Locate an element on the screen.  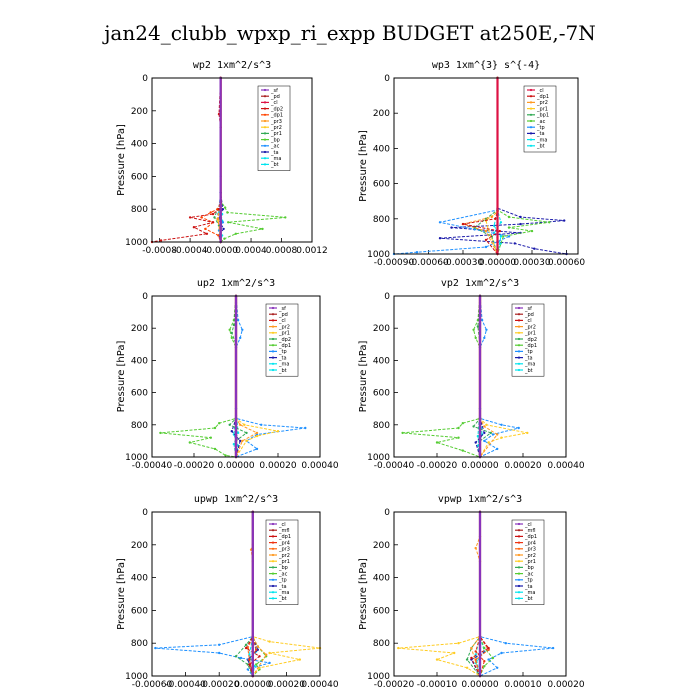
legend-label: _bt is located at coordinates (540, 147).